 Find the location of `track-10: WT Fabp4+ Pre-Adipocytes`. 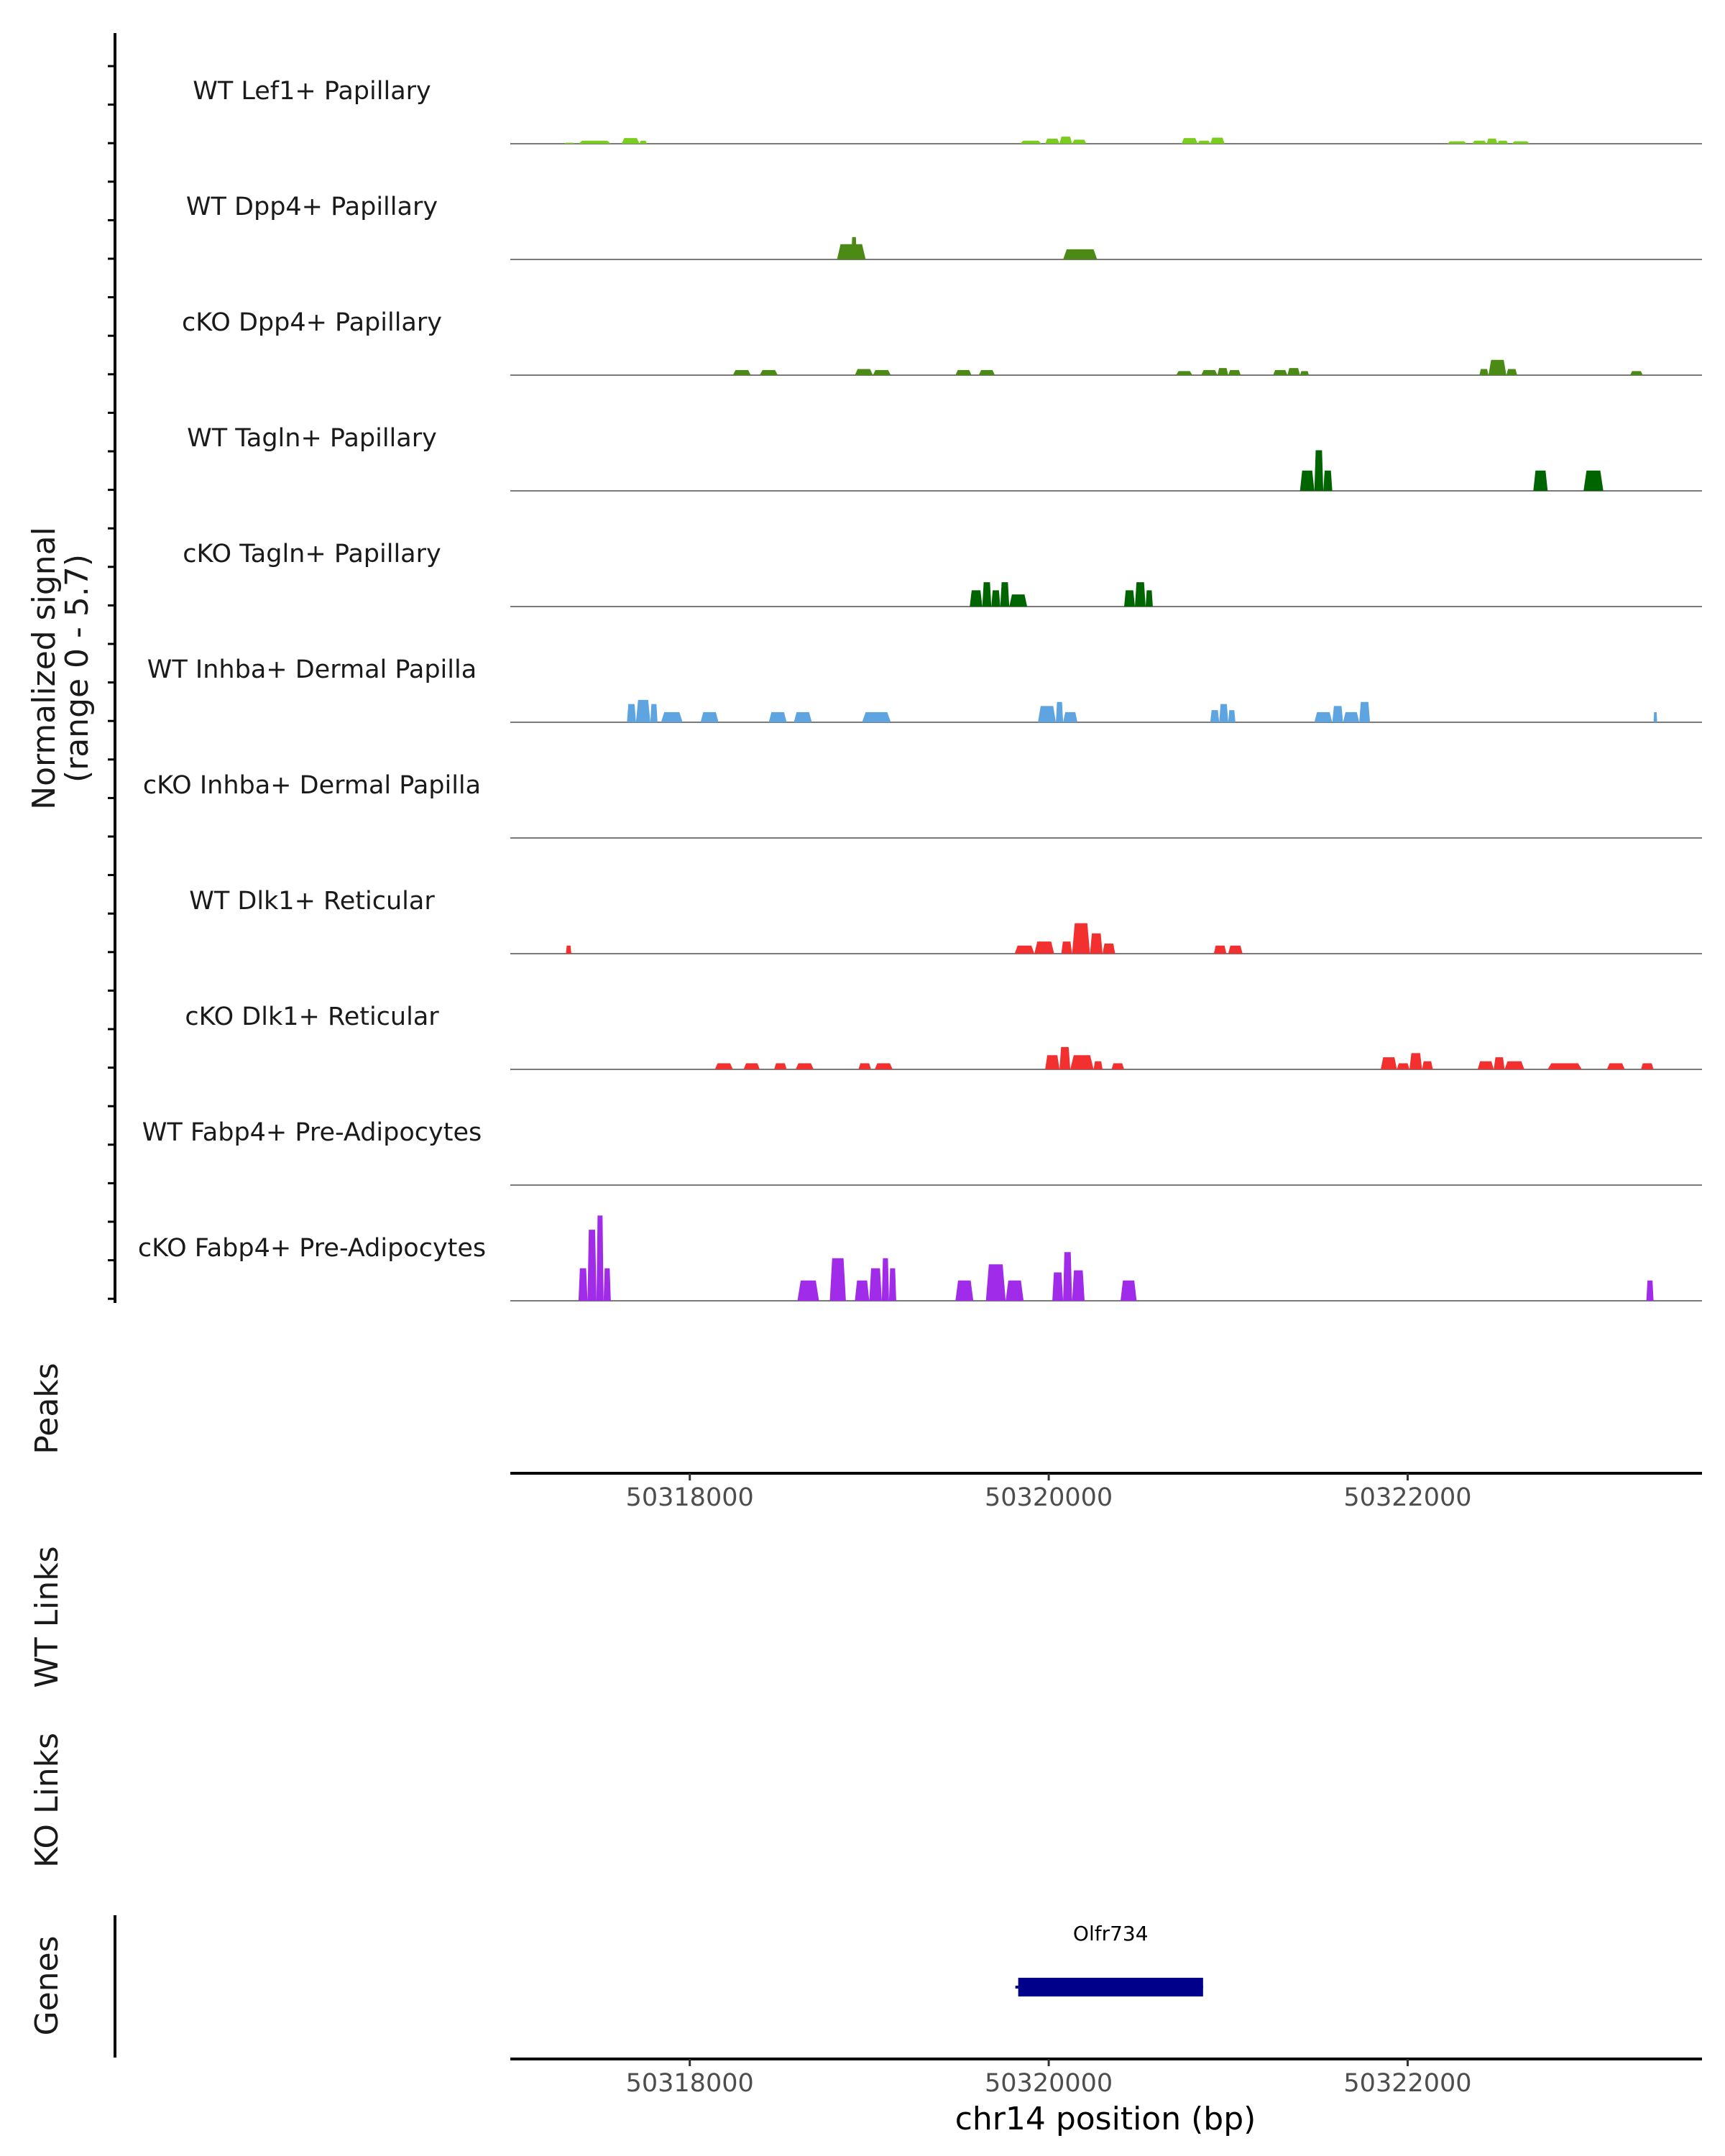

track-10: WT Fabp4+ Pre-Adipocytes is located at coordinates (922, 1152).